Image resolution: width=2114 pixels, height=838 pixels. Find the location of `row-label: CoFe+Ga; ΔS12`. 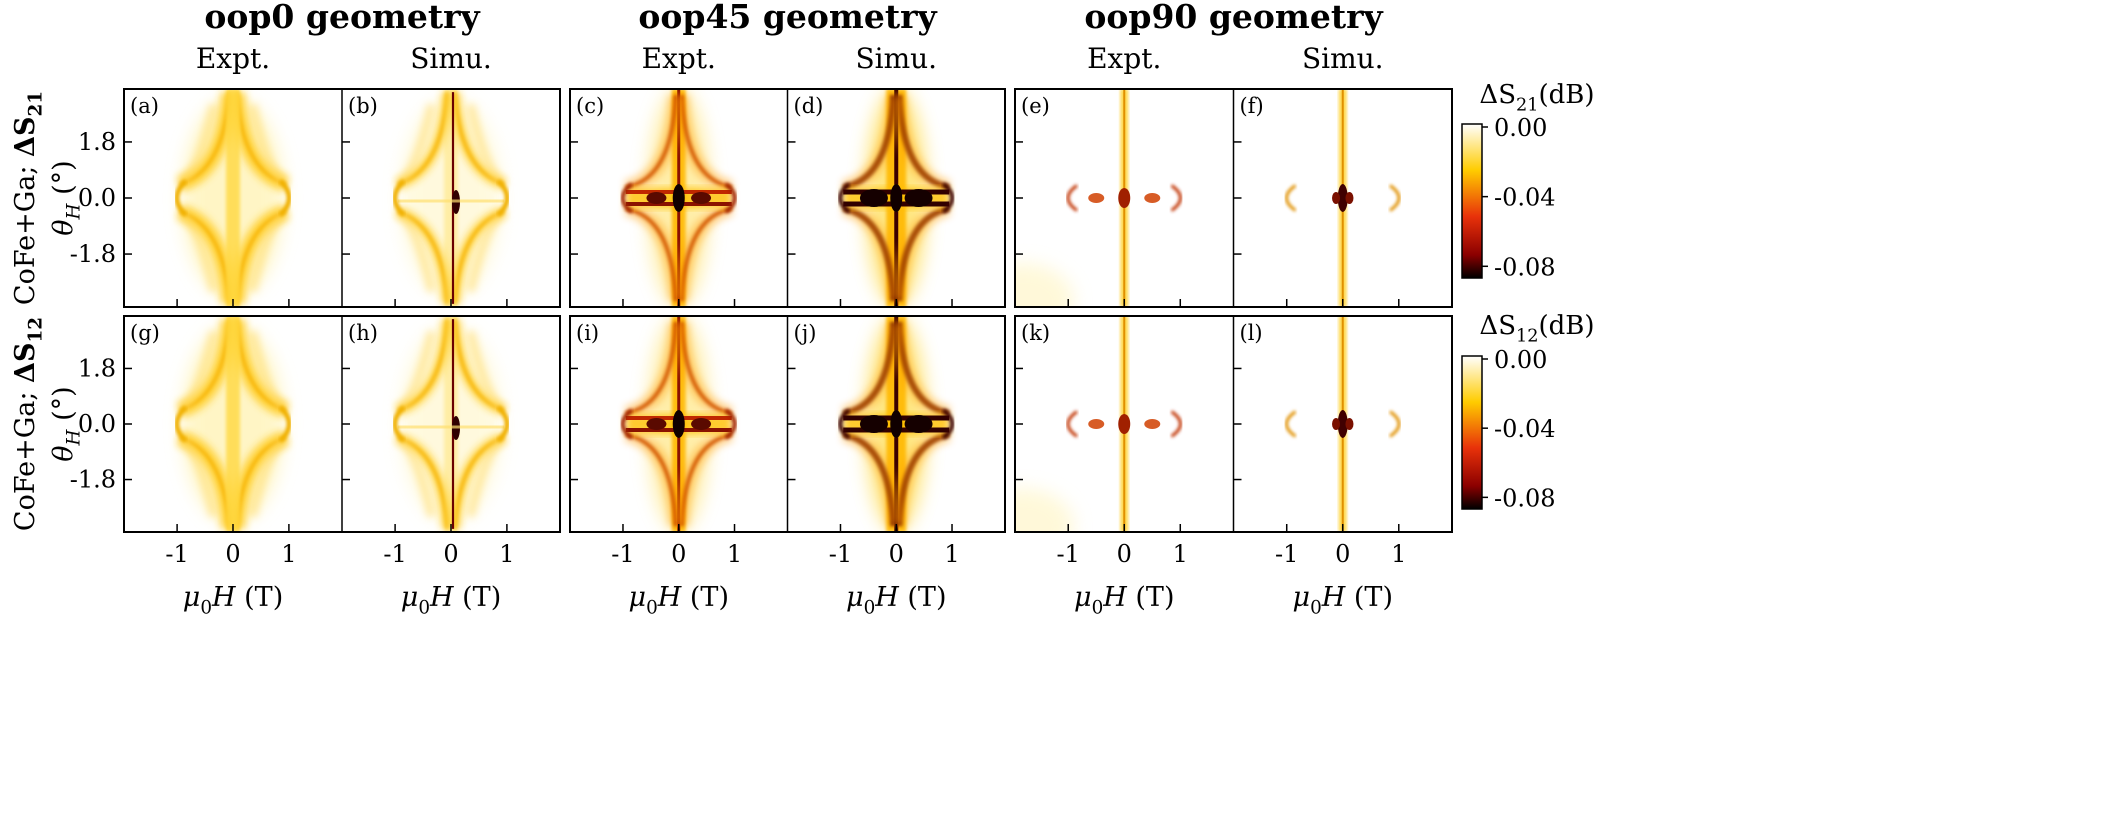

row-label: CoFe+Ga; ΔS12 is located at coordinates (28, 424).